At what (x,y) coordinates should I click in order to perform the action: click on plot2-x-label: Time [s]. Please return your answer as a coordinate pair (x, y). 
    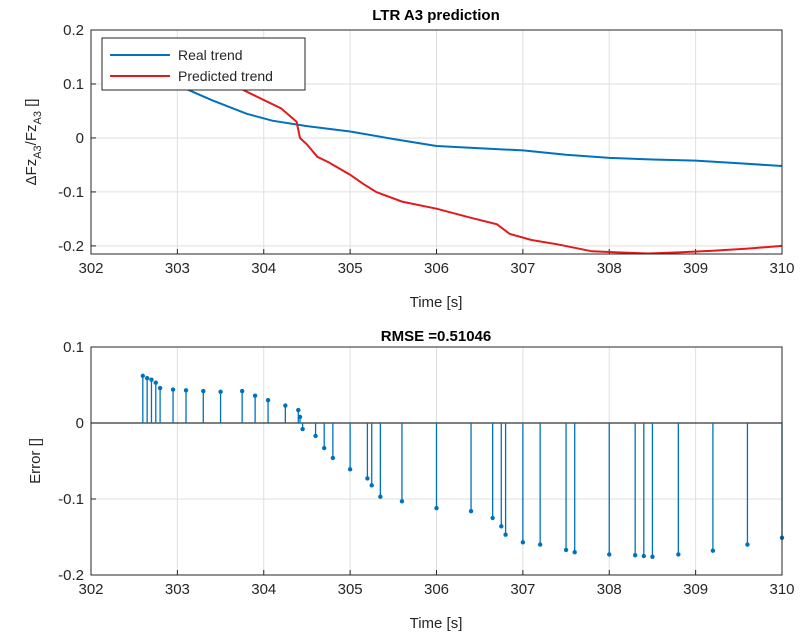
    Looking at the image, I should click on (436, 623).